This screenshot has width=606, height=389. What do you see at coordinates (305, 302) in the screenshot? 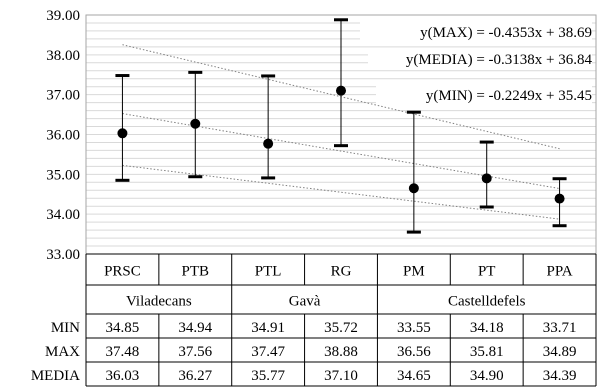
I see `group-label: Gavà` at bounding box center [305, 302].